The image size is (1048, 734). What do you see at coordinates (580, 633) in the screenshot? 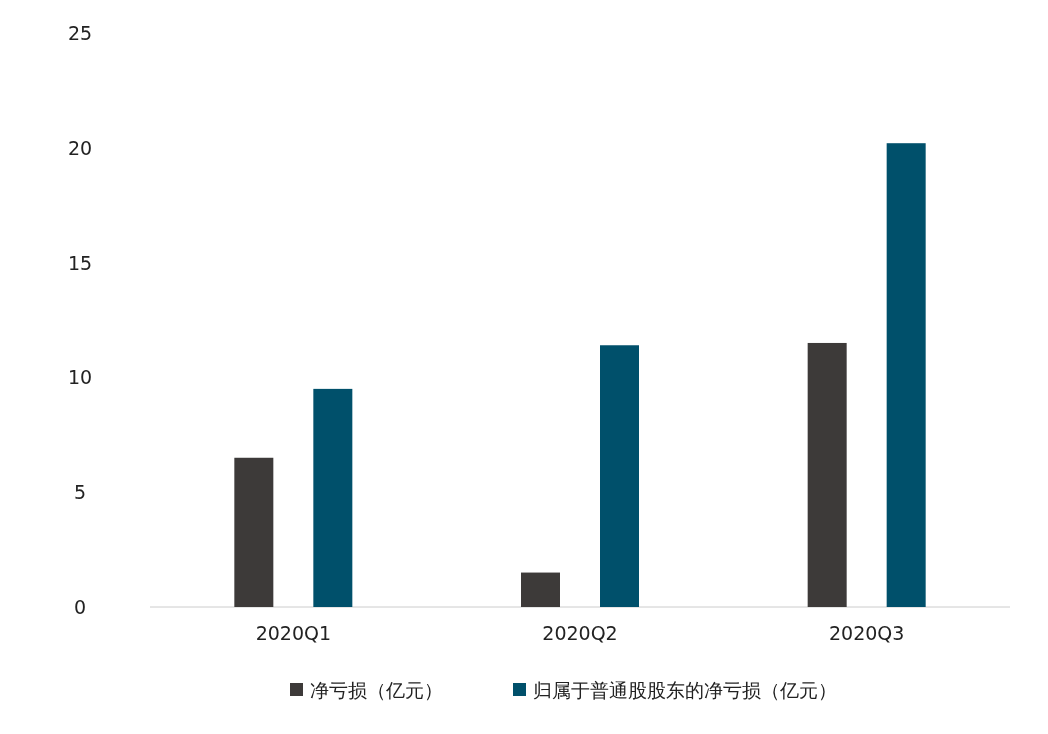
I see `x-tick-label: 2020Q2` at bounding box center [580, 633].